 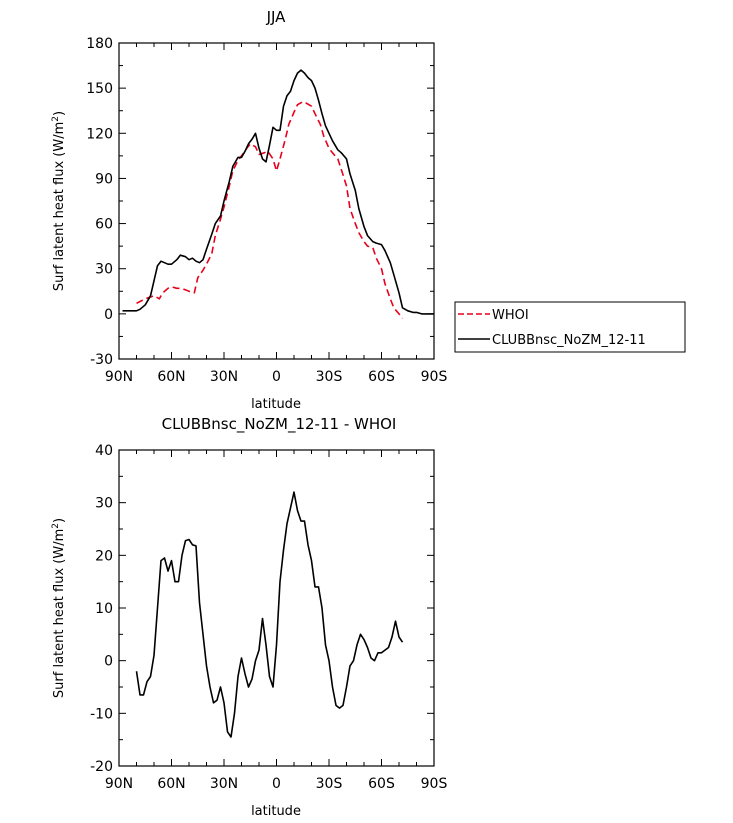 What do you see at coordinates (59, 206) in the screenshot?
I see `top-y-axis-label-main: Surf latent heat flux (W/m` at bounding box center [59, 206].